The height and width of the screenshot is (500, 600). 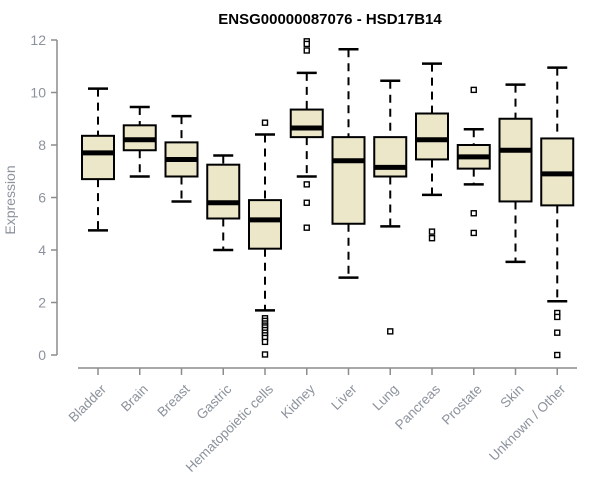 What do you see at coordinates (511, 396) in the screenshot?
I see `x-tick-label-skin: Skin` at bounding box center [511, 396].